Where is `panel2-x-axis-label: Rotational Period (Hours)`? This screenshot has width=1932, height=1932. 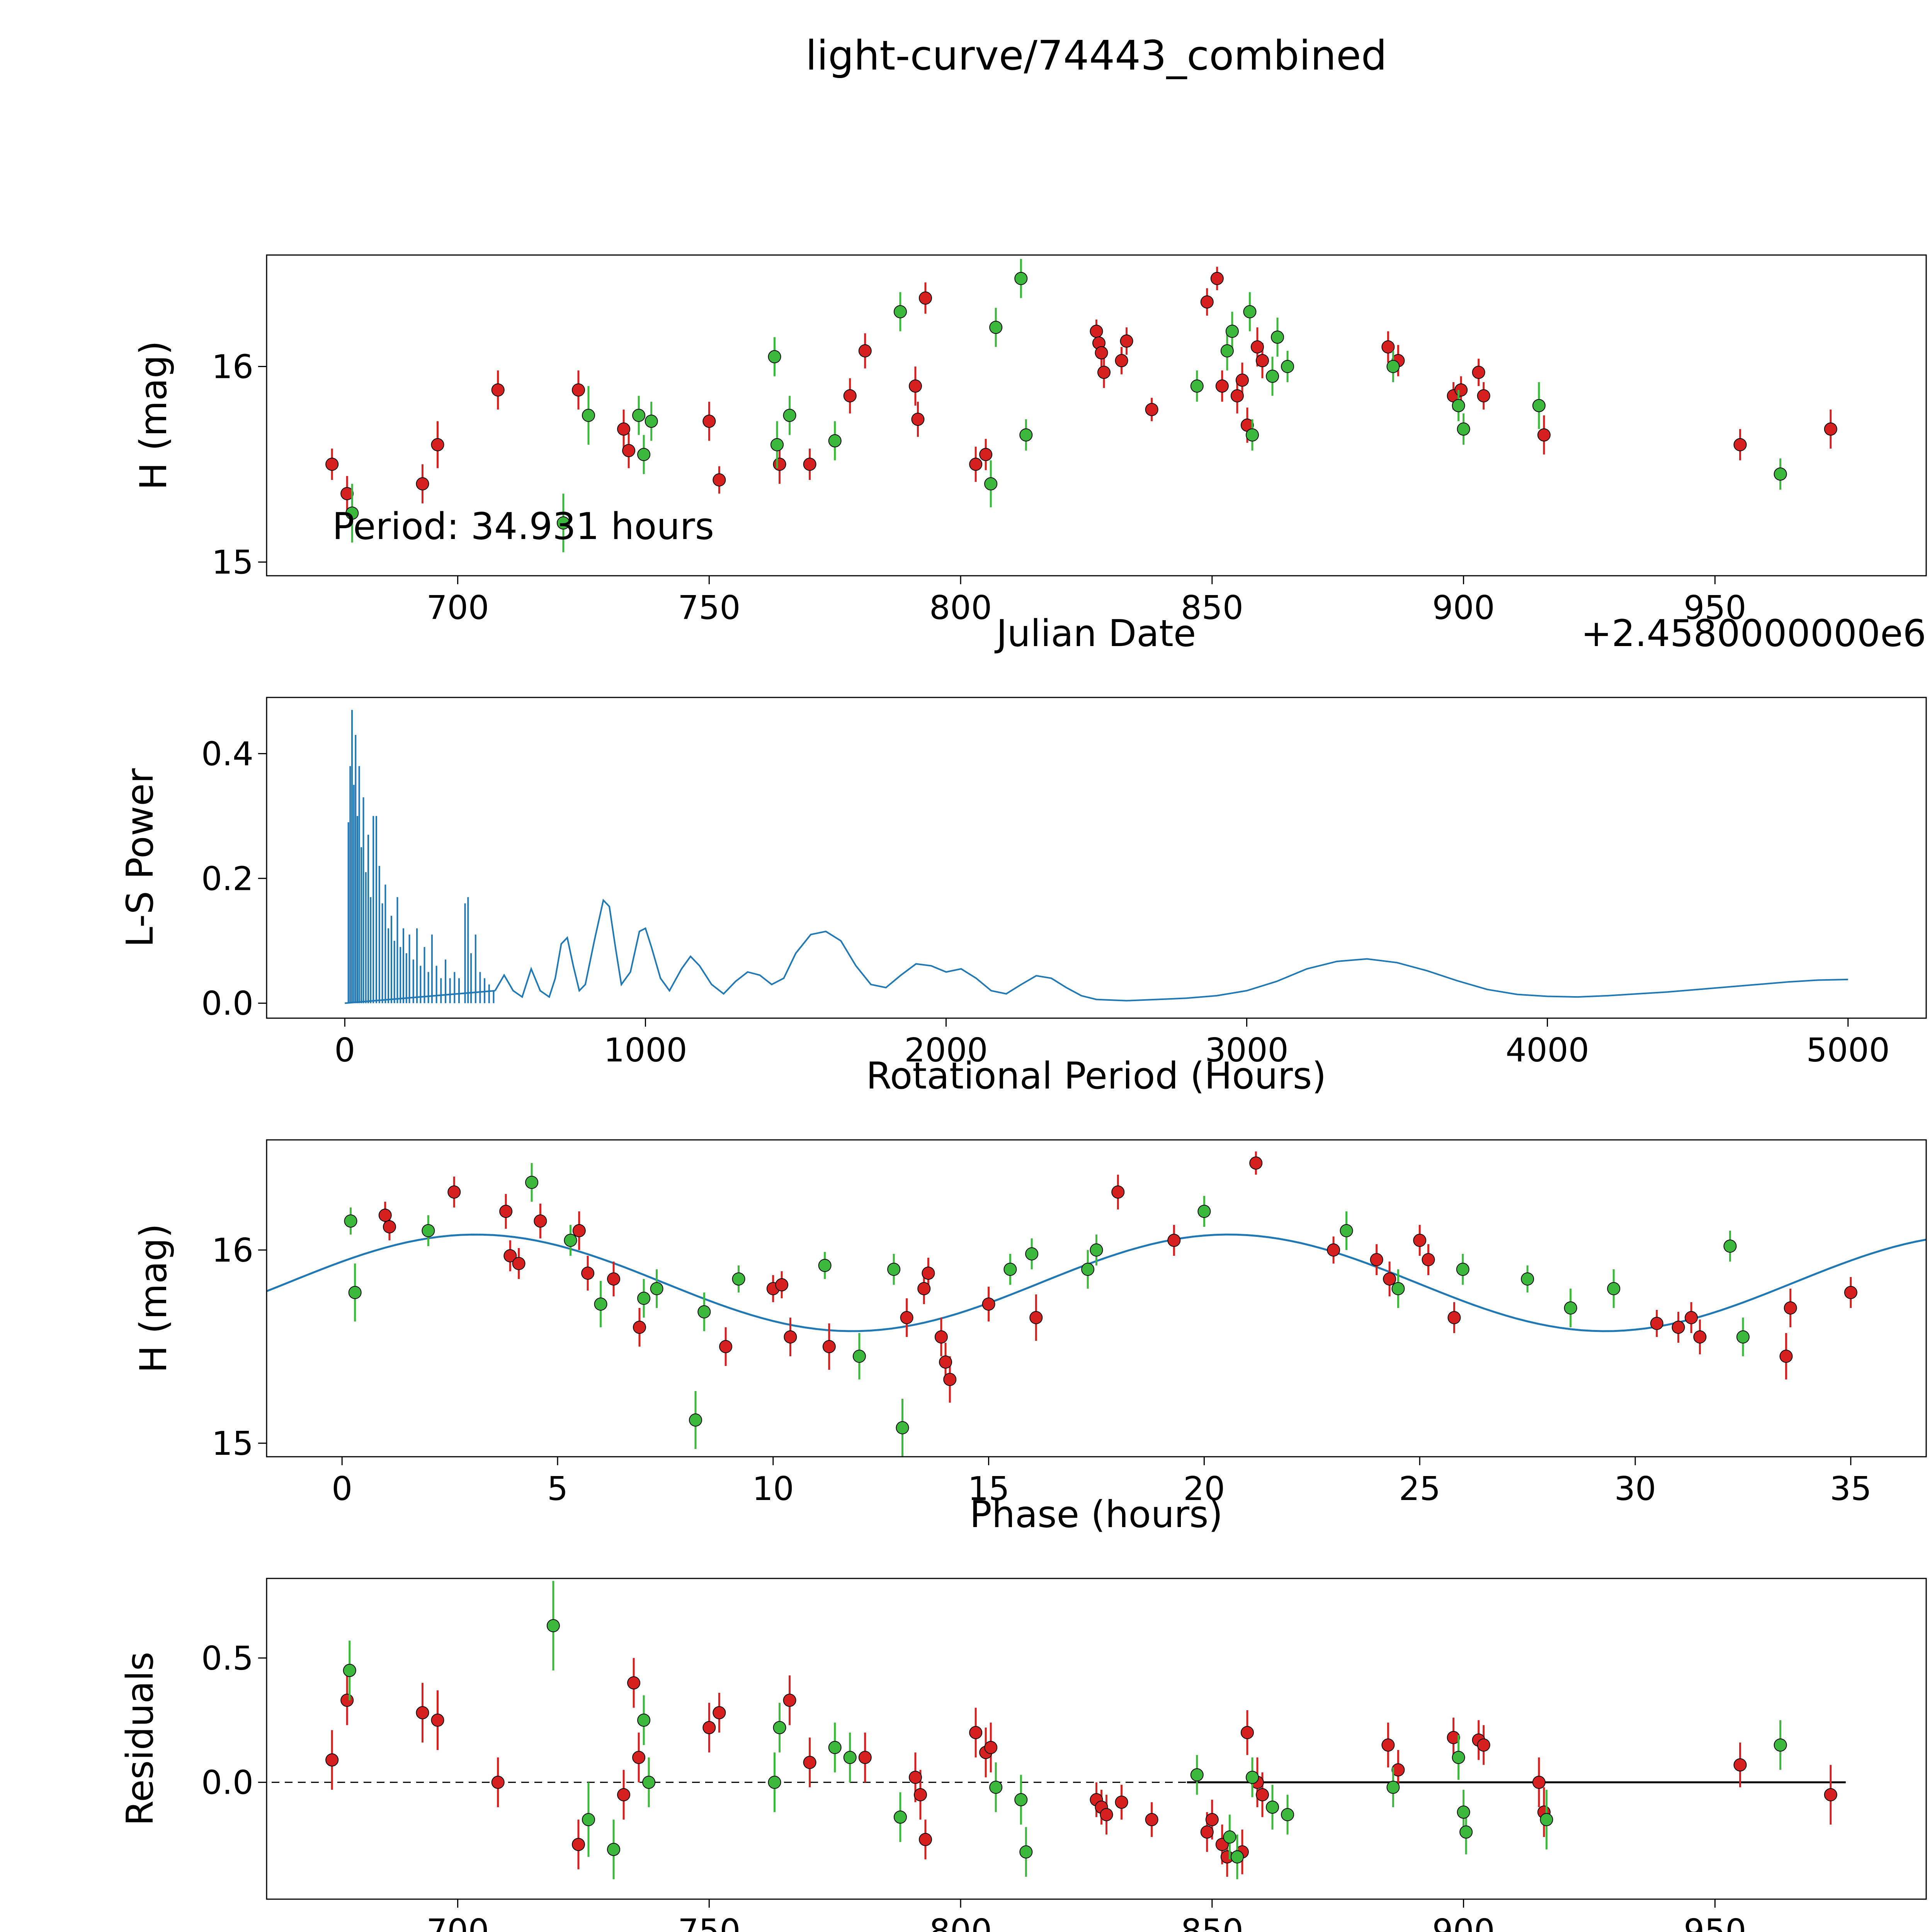
panel2-x-axis-label: Rotational Period (Hours) is located at coordinates (1097, 1076).